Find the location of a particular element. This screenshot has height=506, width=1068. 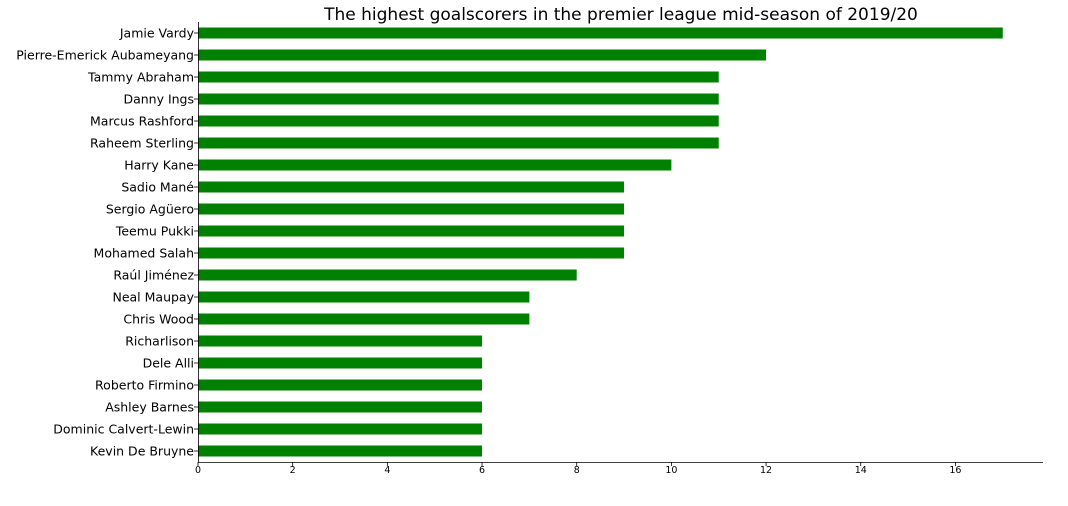

category-label: Richarlison is located at coordinates (159, 341).